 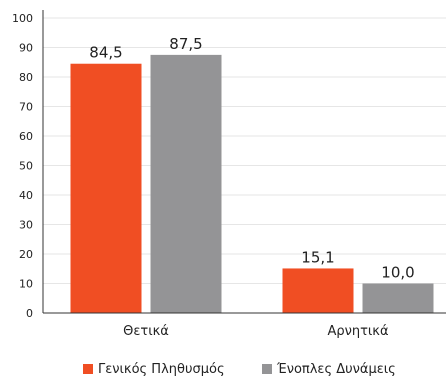 I want to click on data-label: 10,0, so click(x=397, y=273).